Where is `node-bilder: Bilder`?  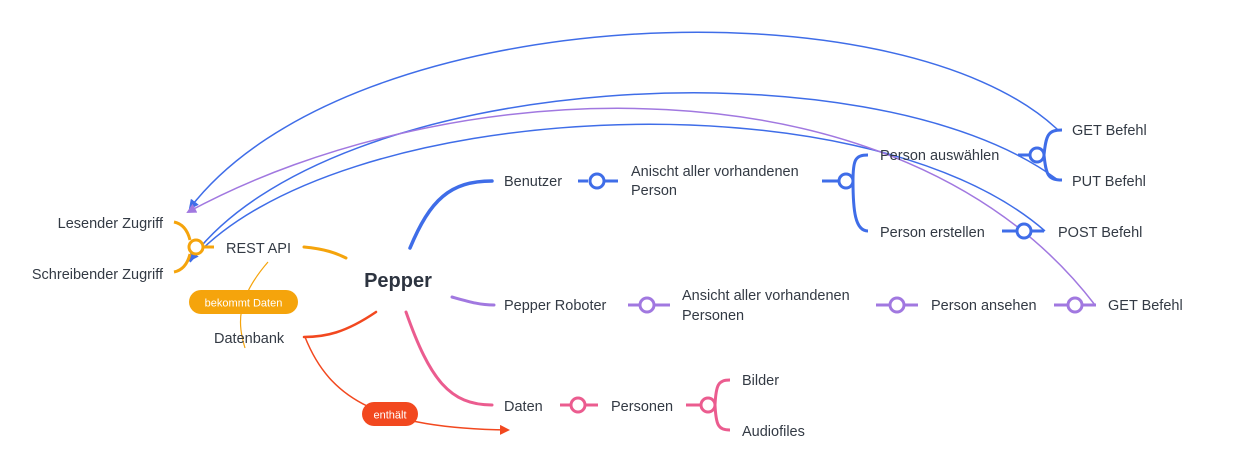
node-bilder: Bilder is located at coordinates (760, 381).